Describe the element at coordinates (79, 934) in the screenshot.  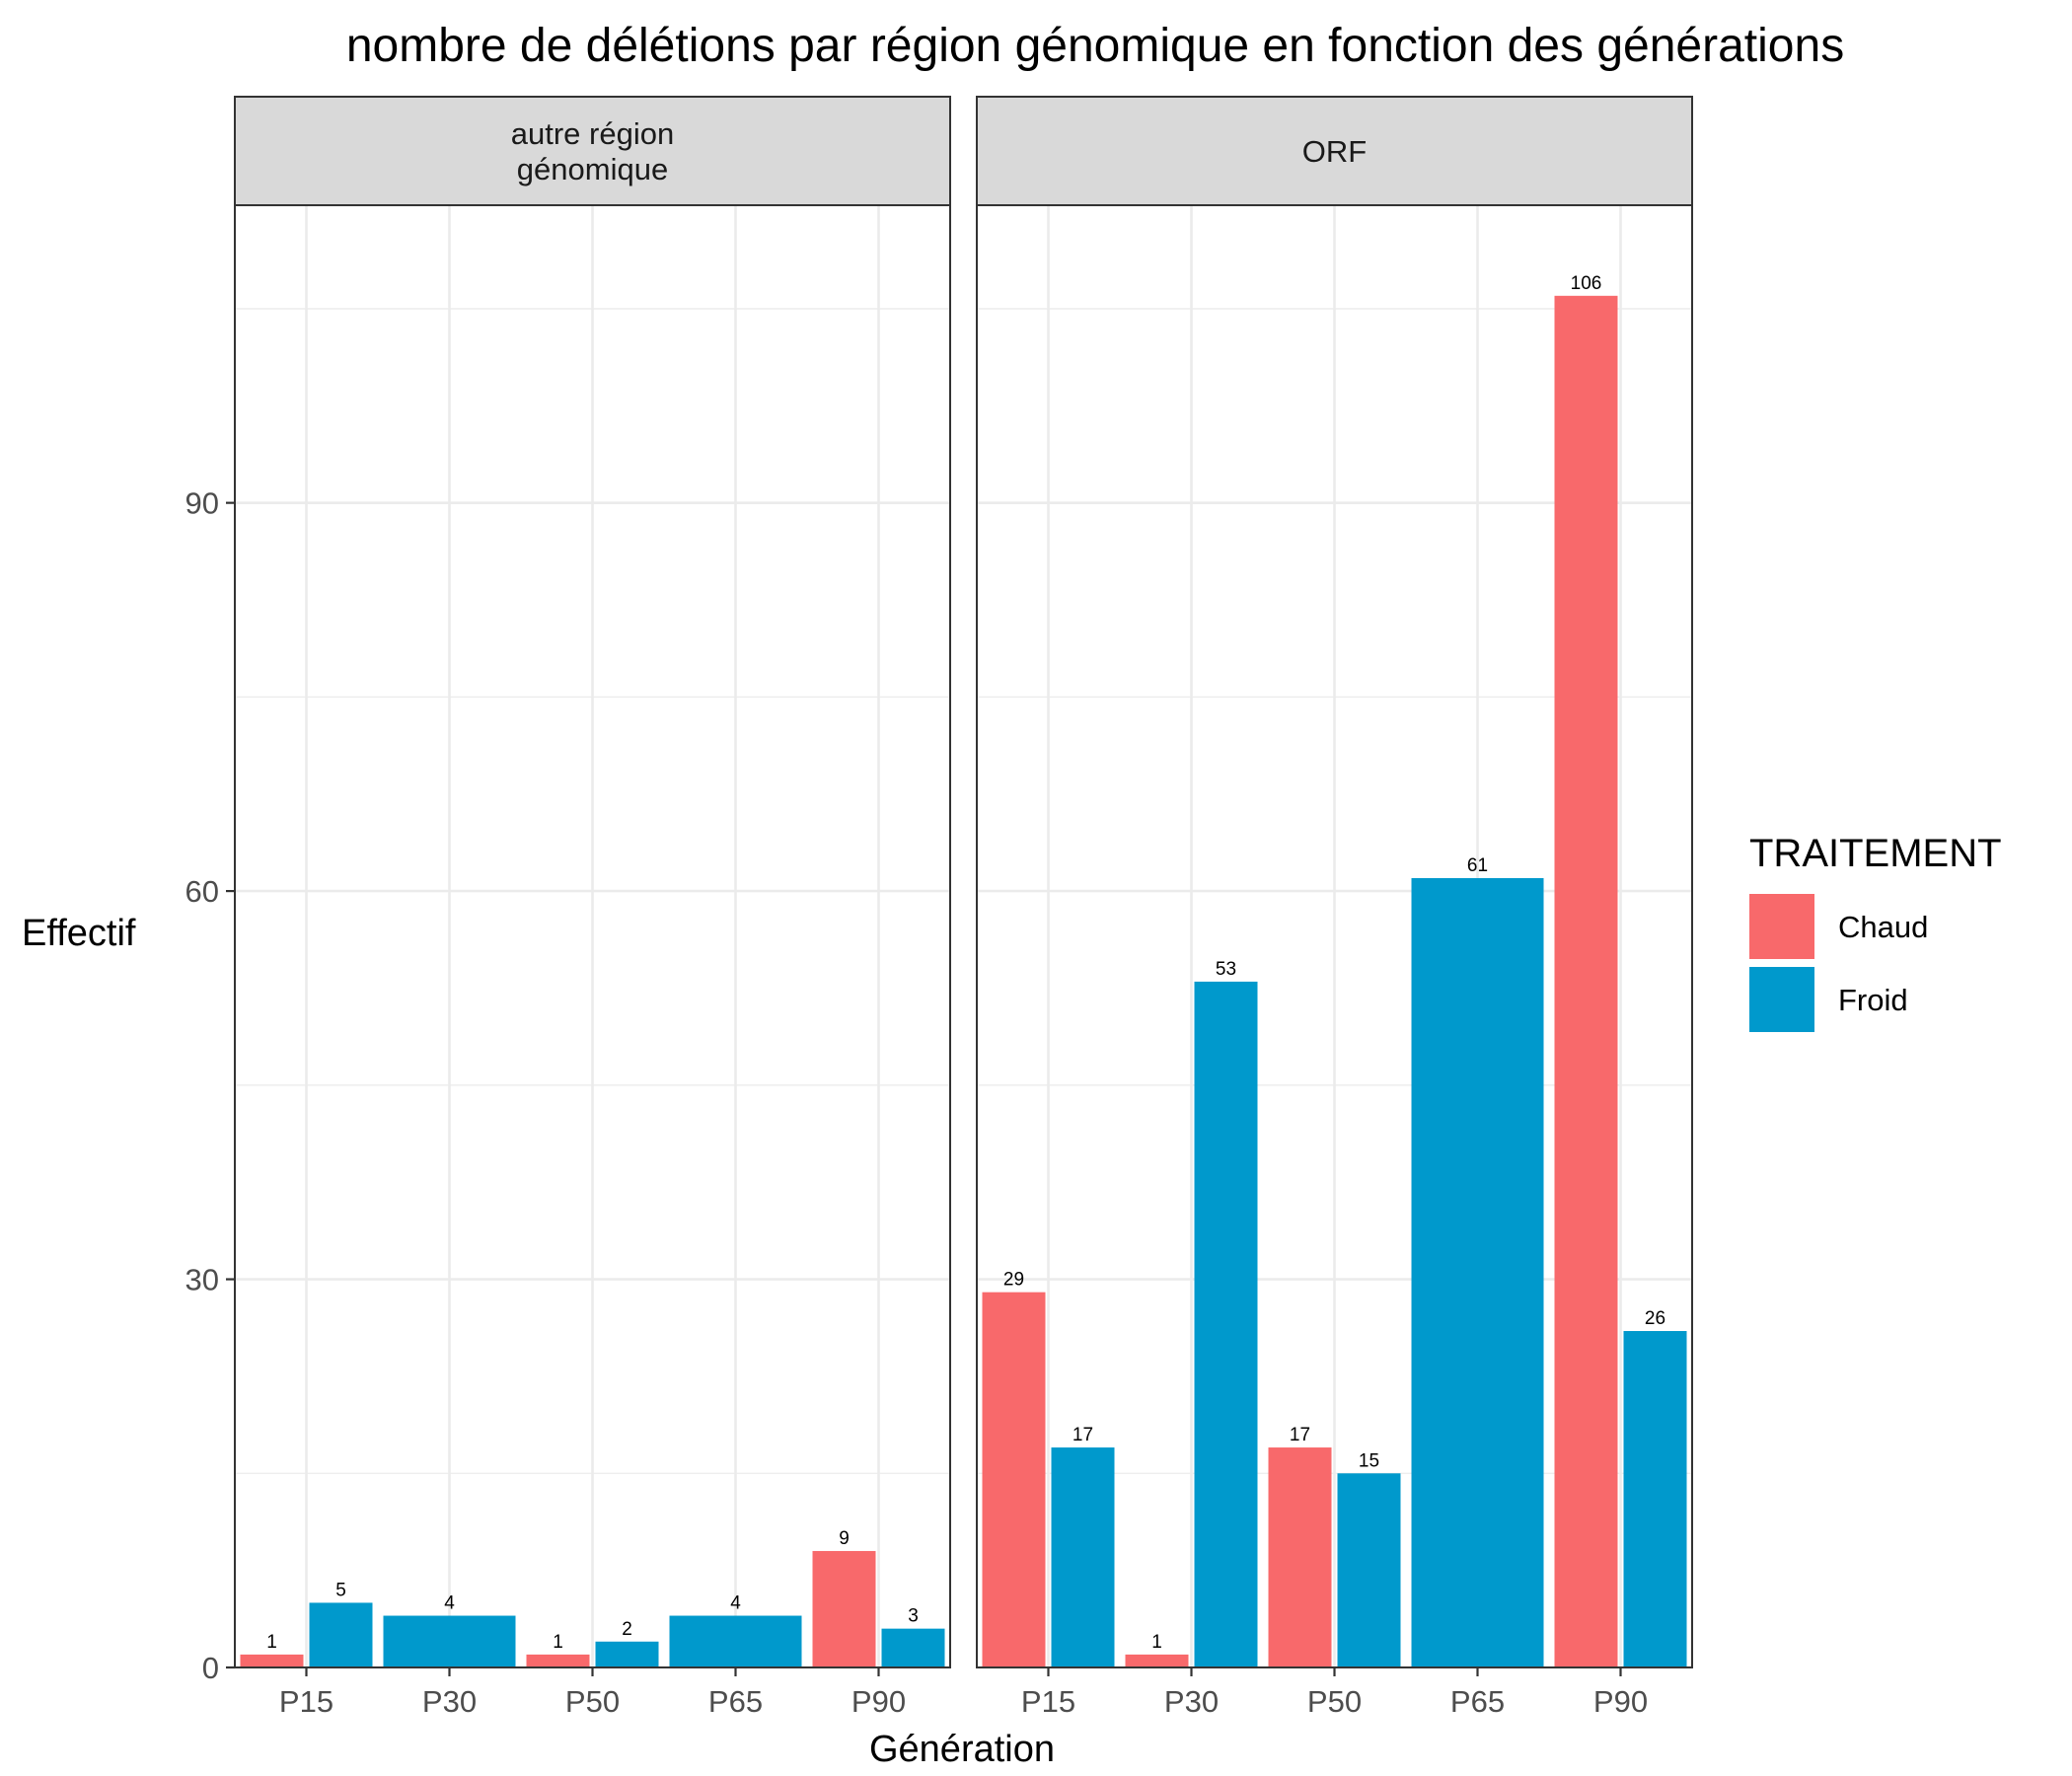
I see `y-axis-title: Effectif` at that location.